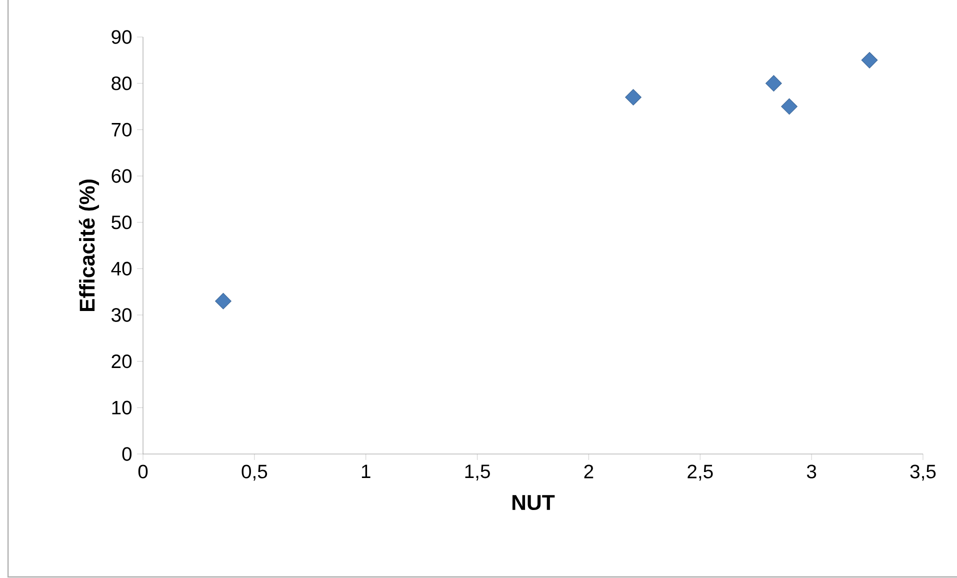 The height and width of the screenshot is (578, 957). What do you see at coordinates (122, 361) in the screenshot?
I see `y-tick-label: 20` at bounding box center [122, 361].